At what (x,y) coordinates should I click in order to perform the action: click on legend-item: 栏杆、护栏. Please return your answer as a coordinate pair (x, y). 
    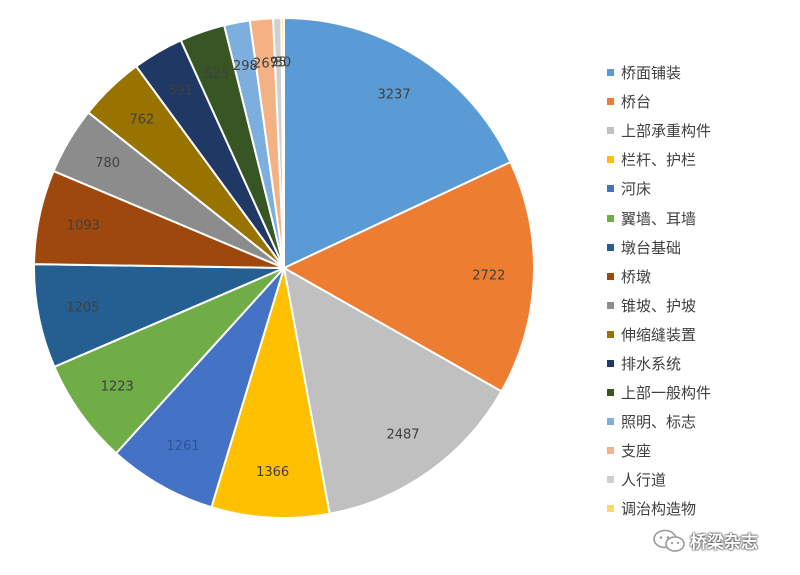
    Looking at the image, I should click on (659, 159).